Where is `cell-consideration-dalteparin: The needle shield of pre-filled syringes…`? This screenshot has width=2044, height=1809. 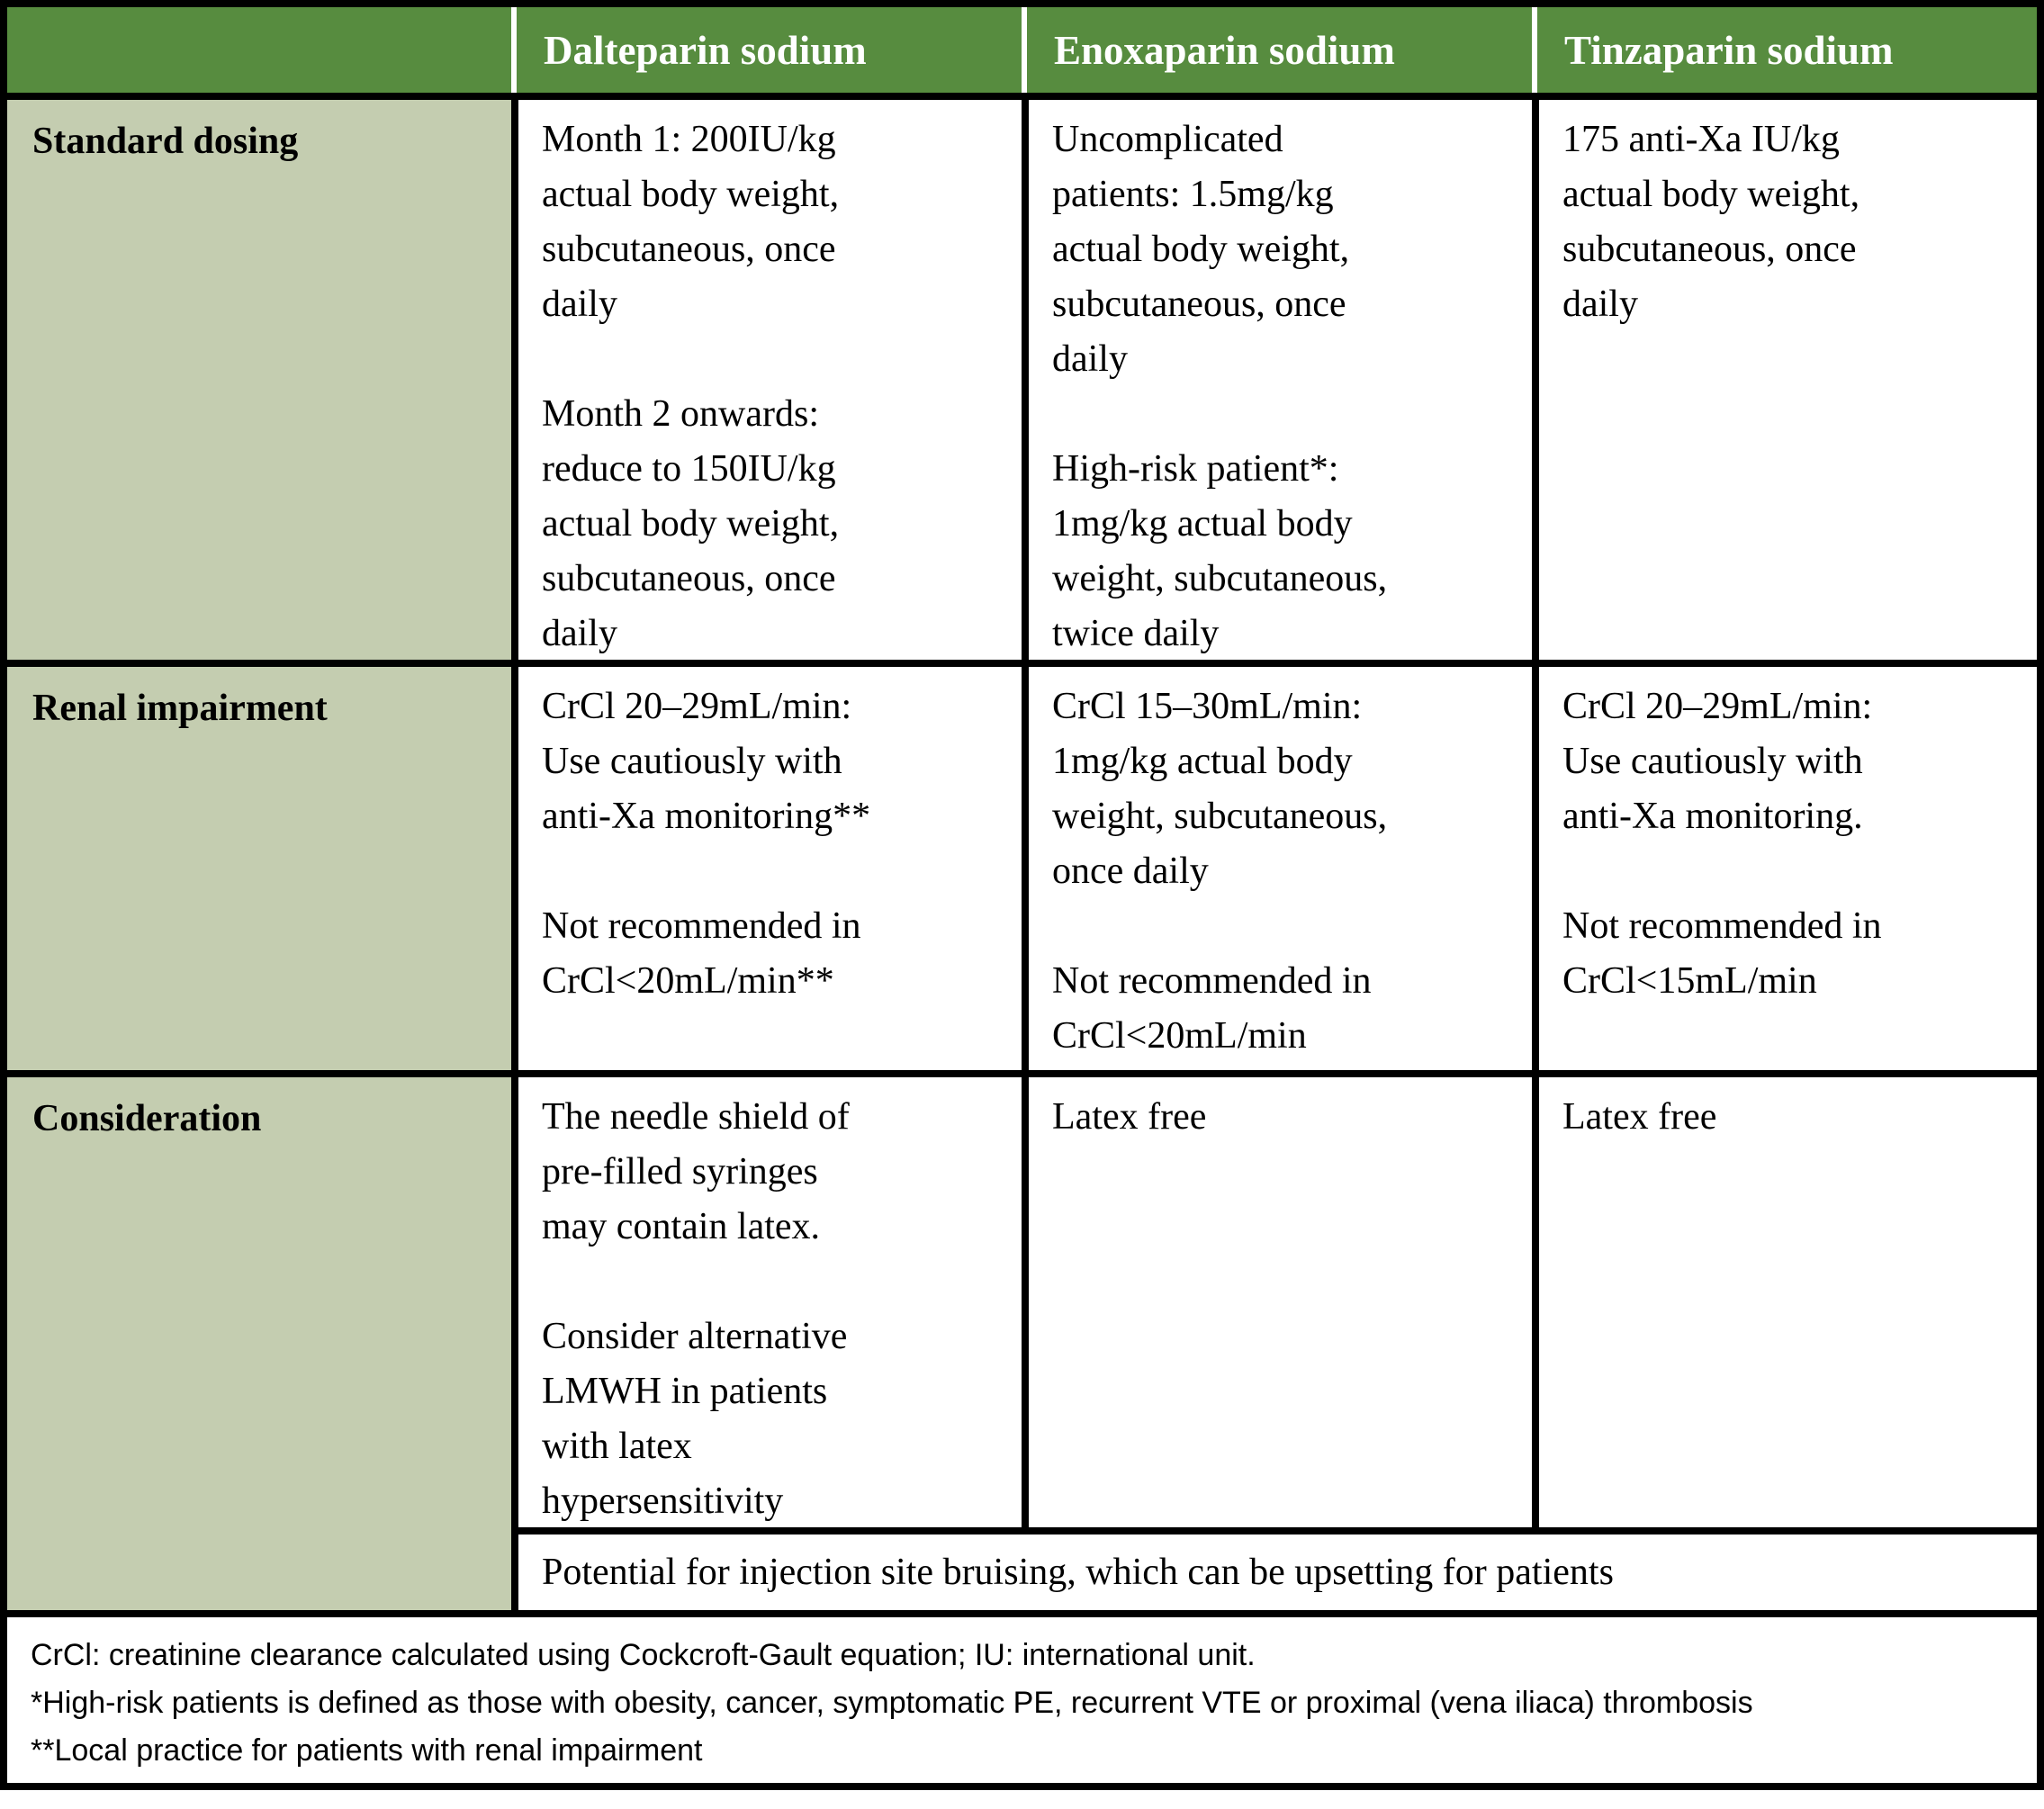
cell-consideration-dalteparin: The needle shield of pre-filled syringes… is located at coordinates (766, 1298).